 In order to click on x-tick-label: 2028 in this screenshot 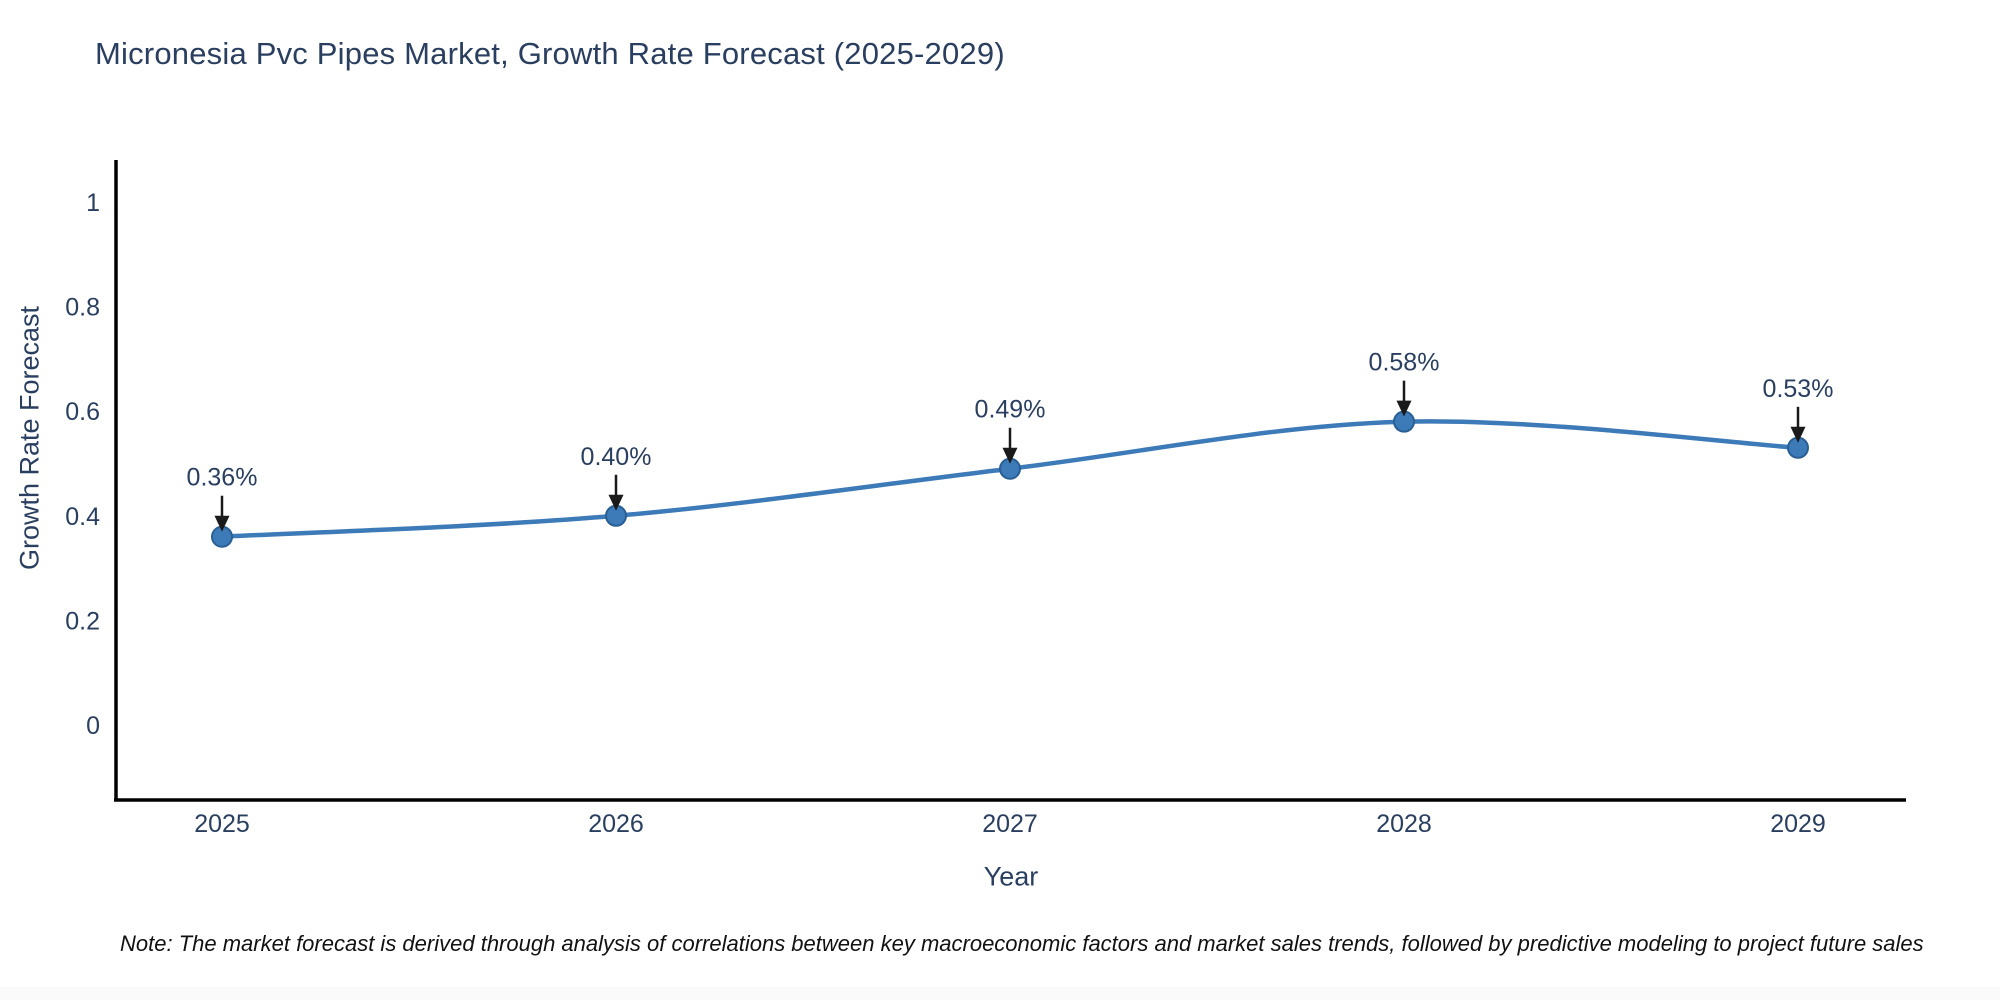, I will do `click(1404, 824)`.